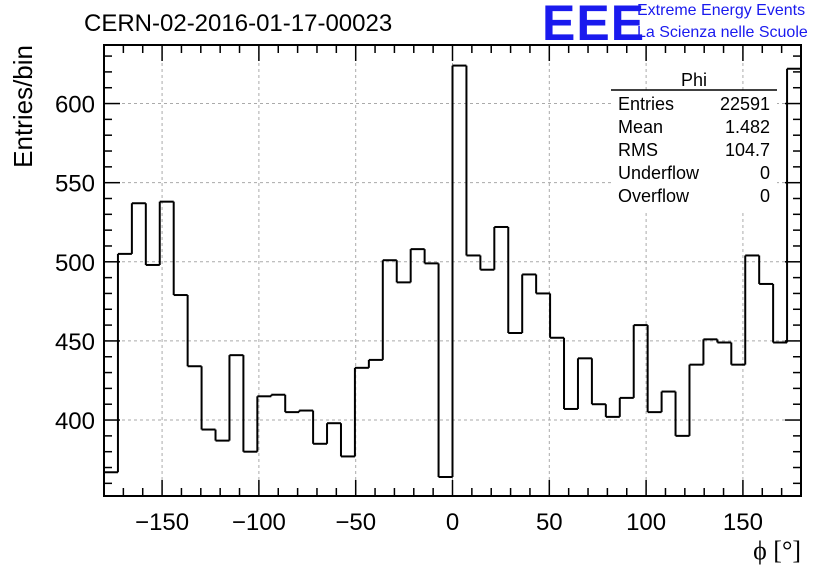 The image size is (836, 572). Describe the element at coordinates (75, 421) in the screenshot. I see `y-tick-label: 400` at that location.